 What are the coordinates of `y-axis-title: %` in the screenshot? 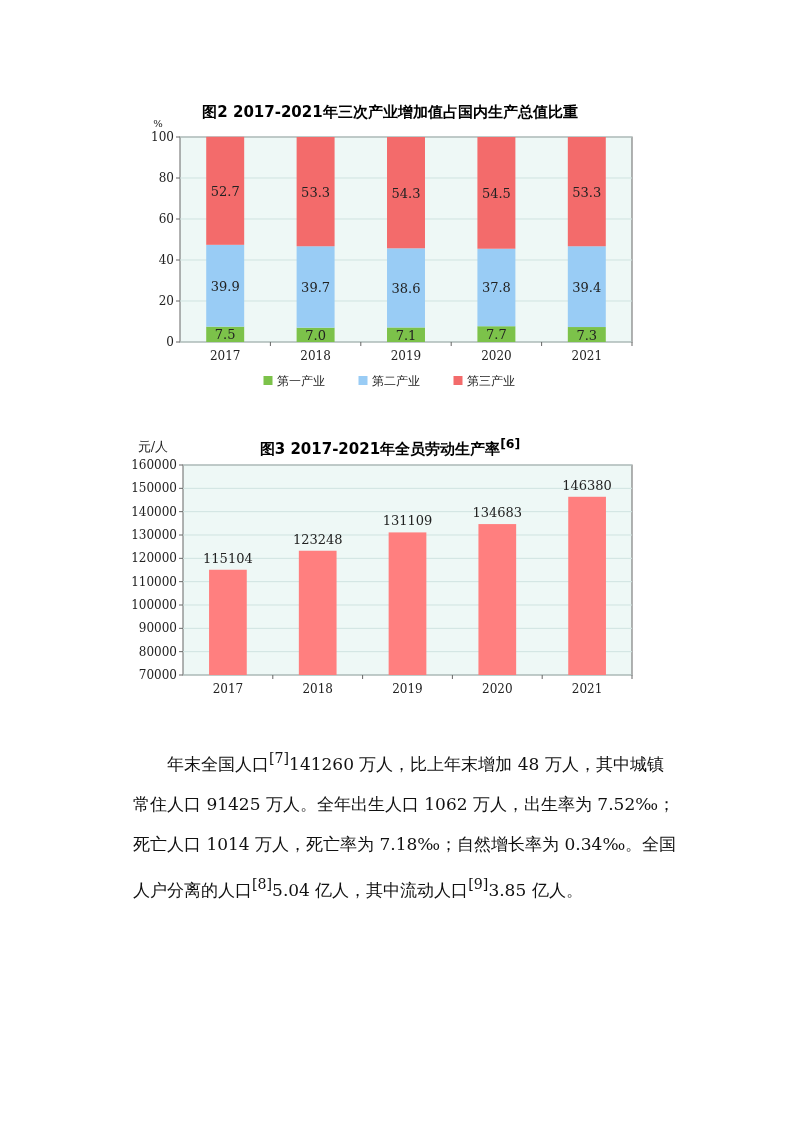 It's located at (158, 123).